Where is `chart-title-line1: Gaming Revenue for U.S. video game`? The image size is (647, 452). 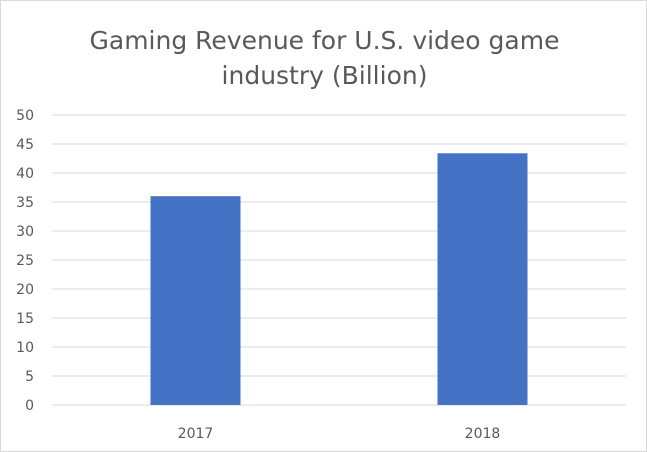 chart-title-line1: Gaming Revenue for U.S. video game is located at coordinates (324, 40).